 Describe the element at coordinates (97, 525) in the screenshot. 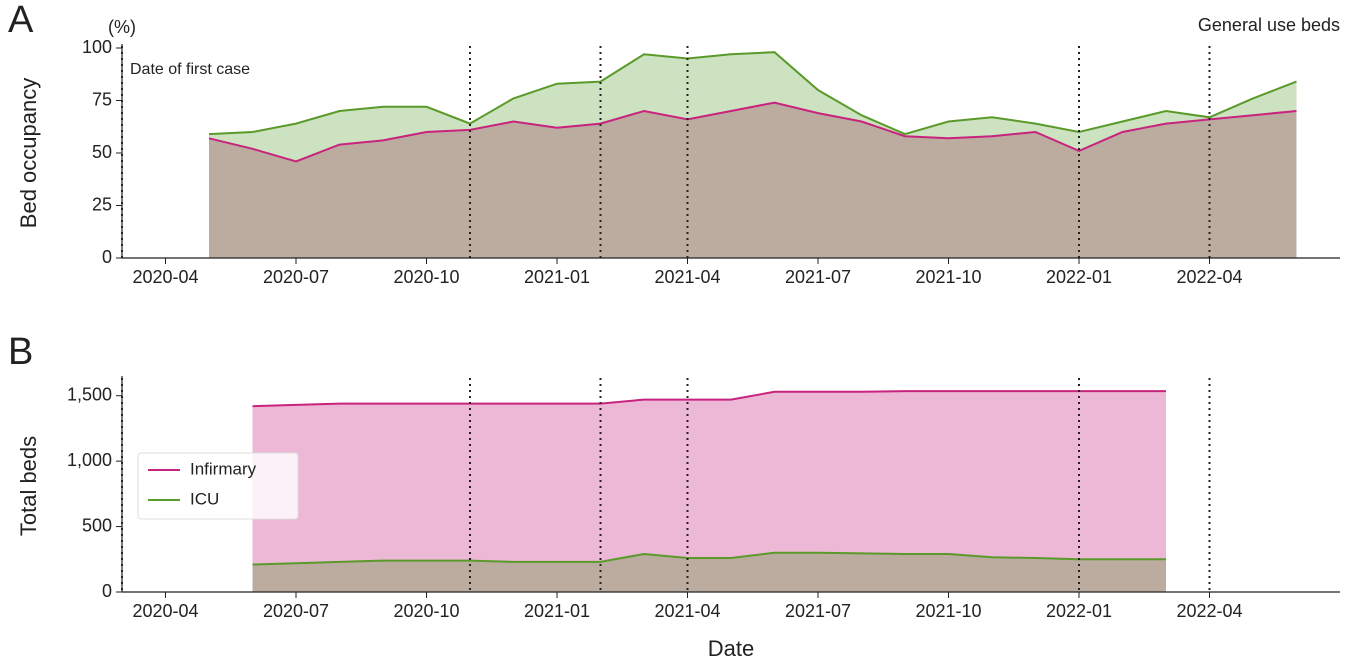

I see `y-tick-label: 500` at that location.